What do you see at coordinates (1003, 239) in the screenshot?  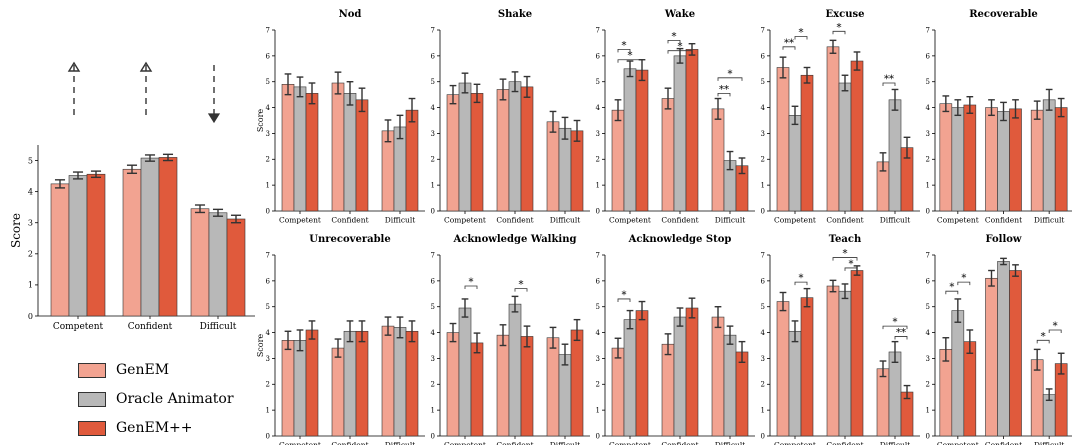 I see `chart-title: Follow` at bounding box center [1003, 239].